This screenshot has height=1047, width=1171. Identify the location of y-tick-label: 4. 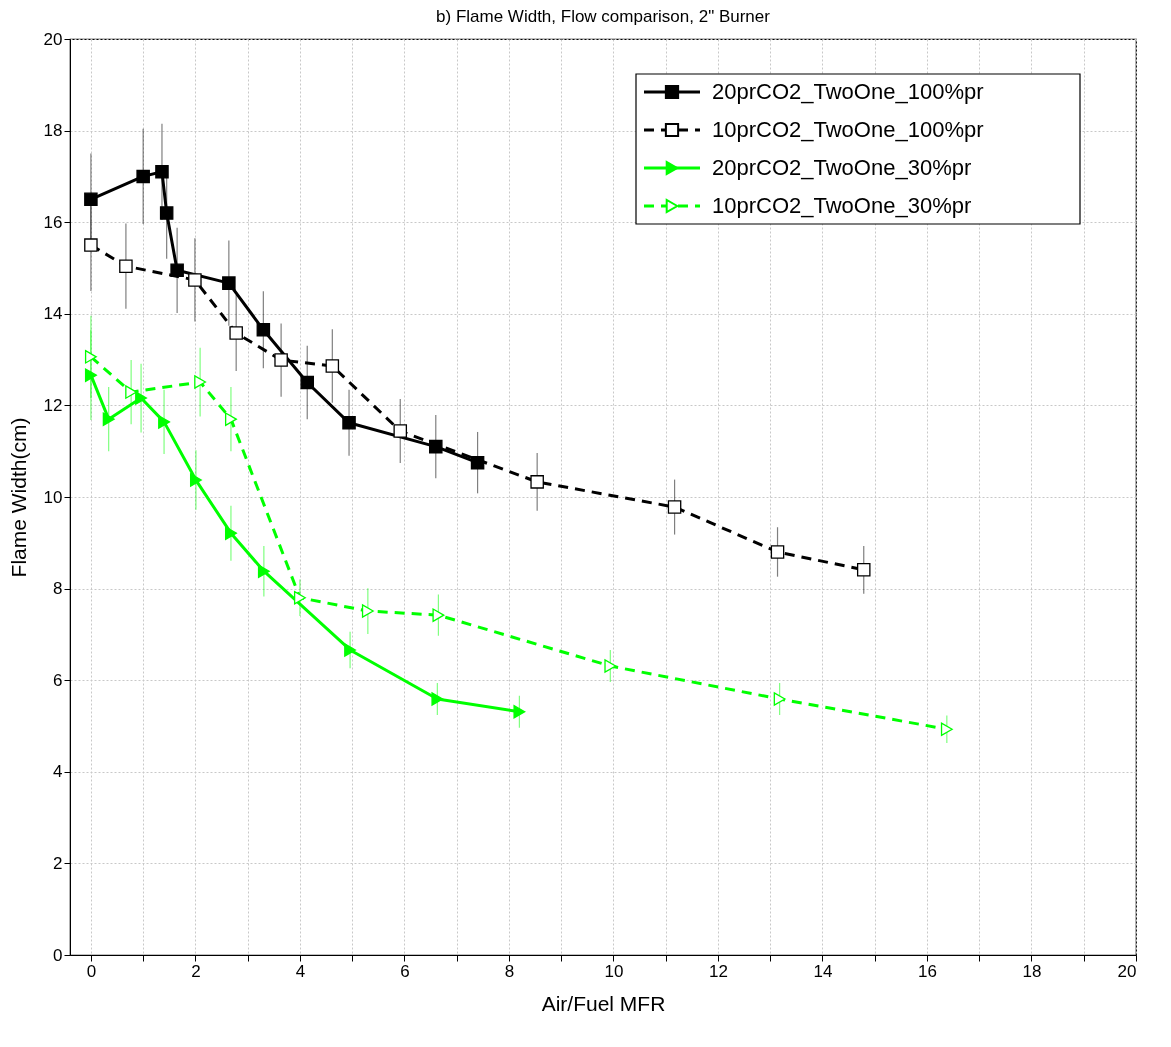
(58, 772).